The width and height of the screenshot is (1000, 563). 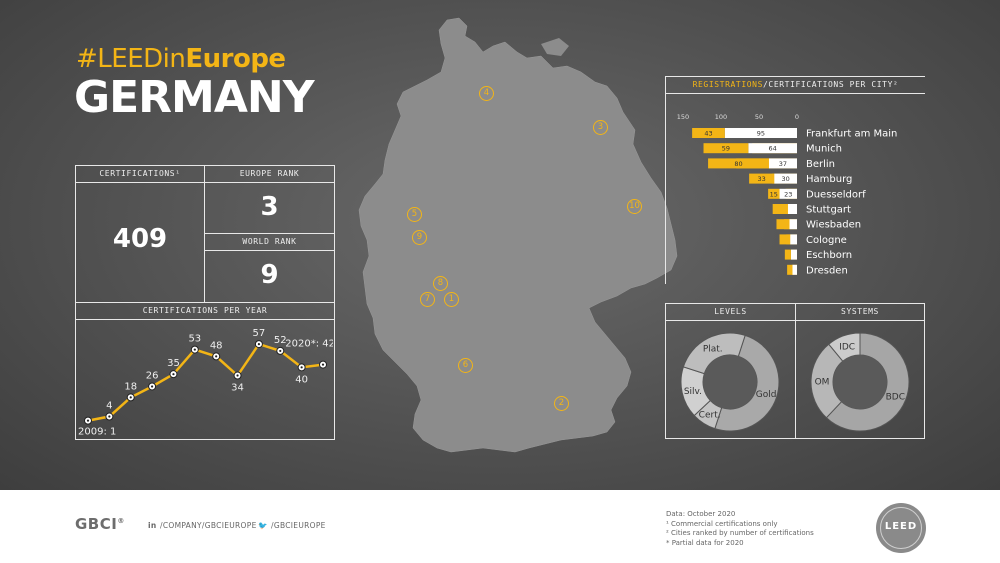 What do you see at coordinates (826, 240) in the screenshot?
I see `city-name-label: Cologne` at bounding box center [826, 240].